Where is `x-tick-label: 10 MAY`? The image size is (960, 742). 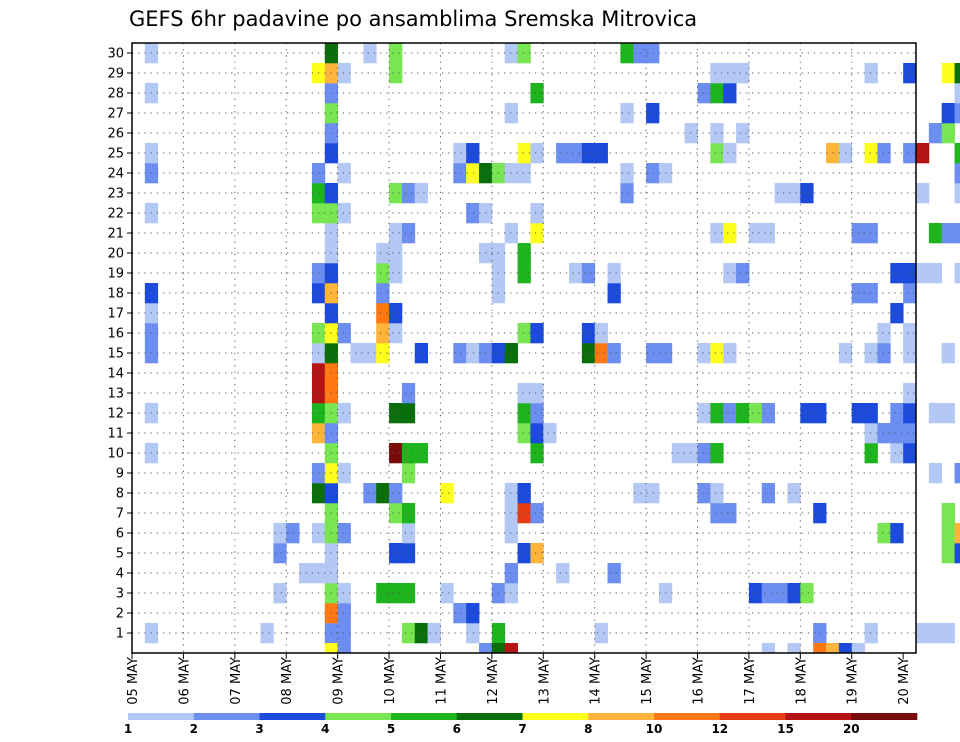
x-tick-label: 10 MAY is located at coordinates (390, 681).